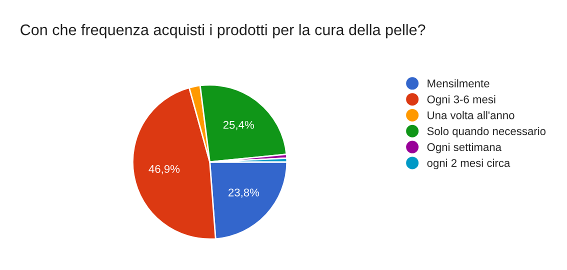 This screenshot has width=567, height=270. What do you see at coordinates (244, 193) in the screenshot?
I see `data-label: 23,8%` at bounding box center [244, 193].